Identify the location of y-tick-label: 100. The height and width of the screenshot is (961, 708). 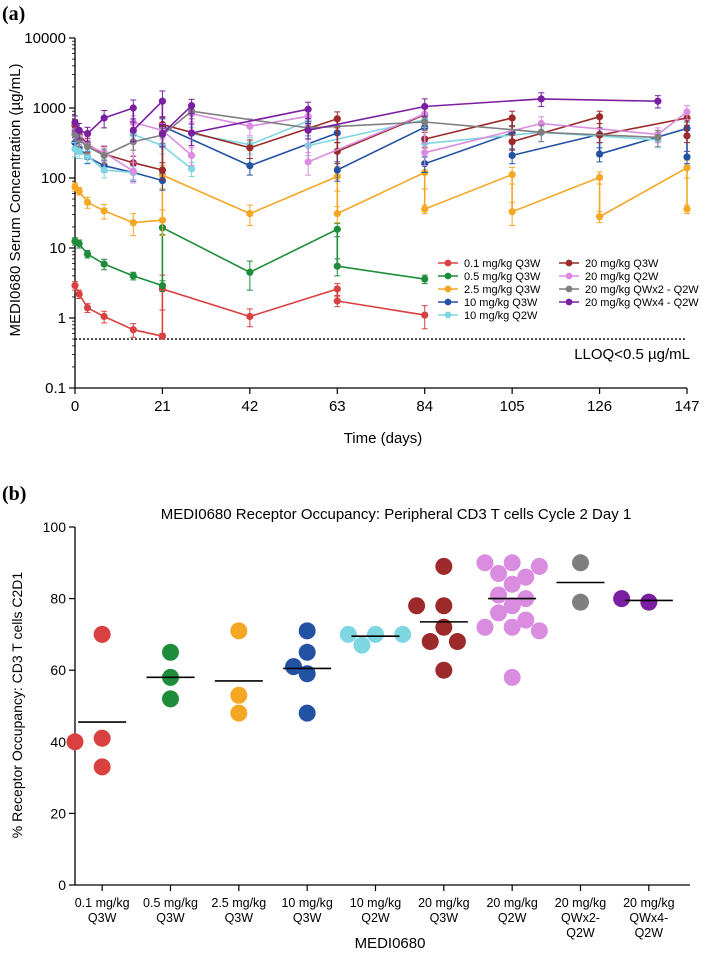
(55, 527).